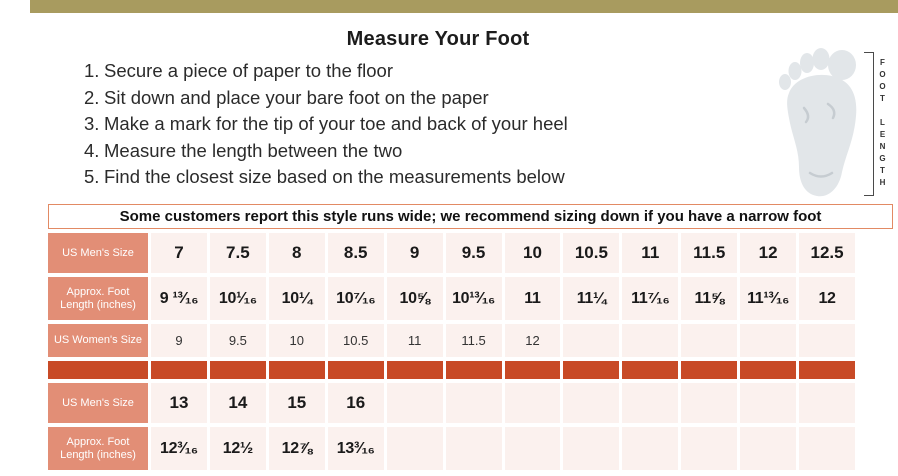  I want to click on foot-length-figure: FOOT LENGTH, so click(833, 125).